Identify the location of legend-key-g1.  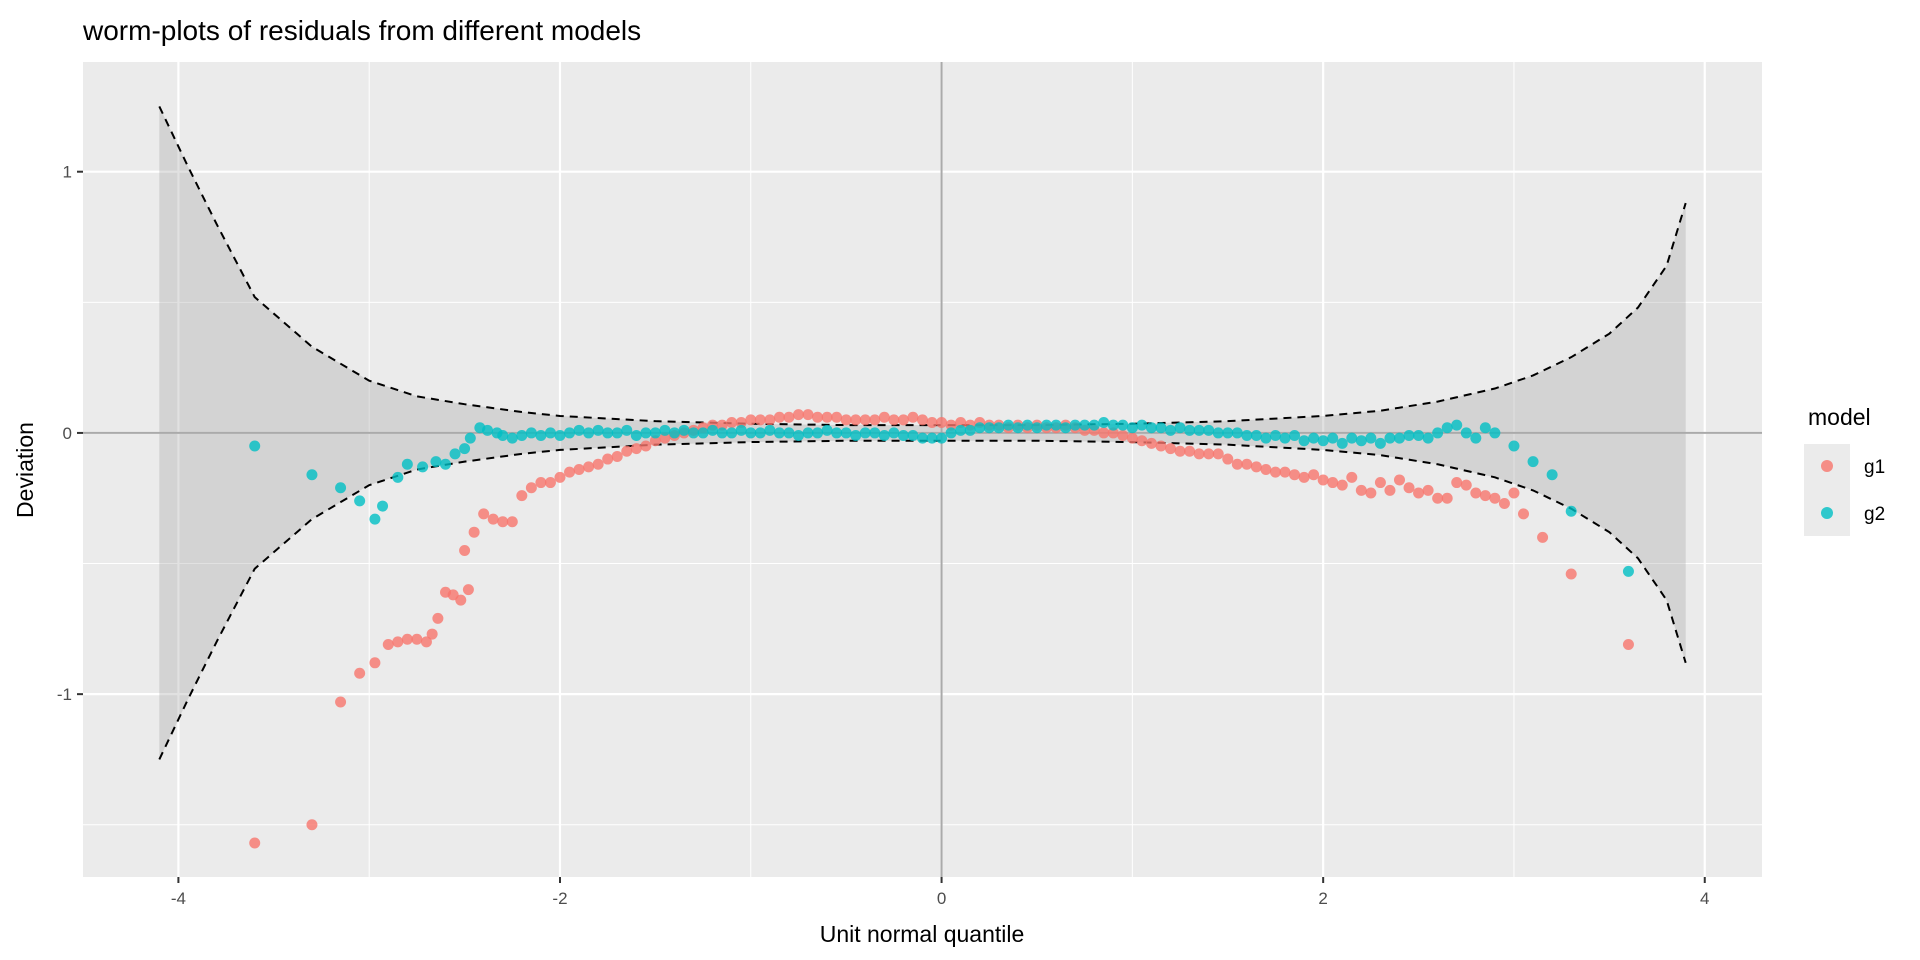
(1827, 466).